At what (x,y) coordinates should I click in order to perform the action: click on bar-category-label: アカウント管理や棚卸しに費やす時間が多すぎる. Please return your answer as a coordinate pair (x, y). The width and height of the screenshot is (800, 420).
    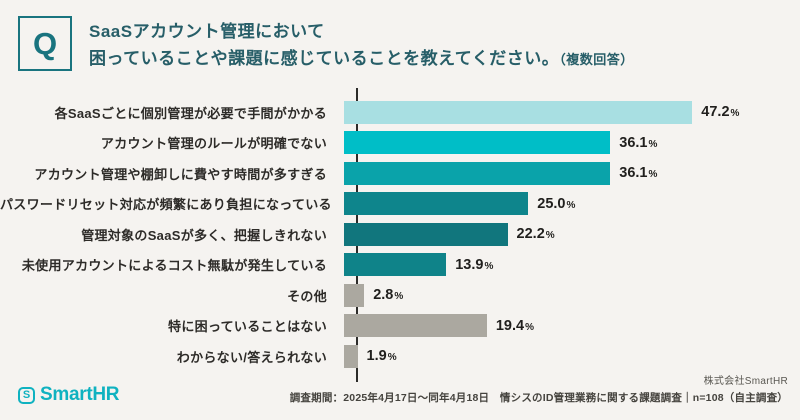
    Looking at the image, I should click on (180, 174).